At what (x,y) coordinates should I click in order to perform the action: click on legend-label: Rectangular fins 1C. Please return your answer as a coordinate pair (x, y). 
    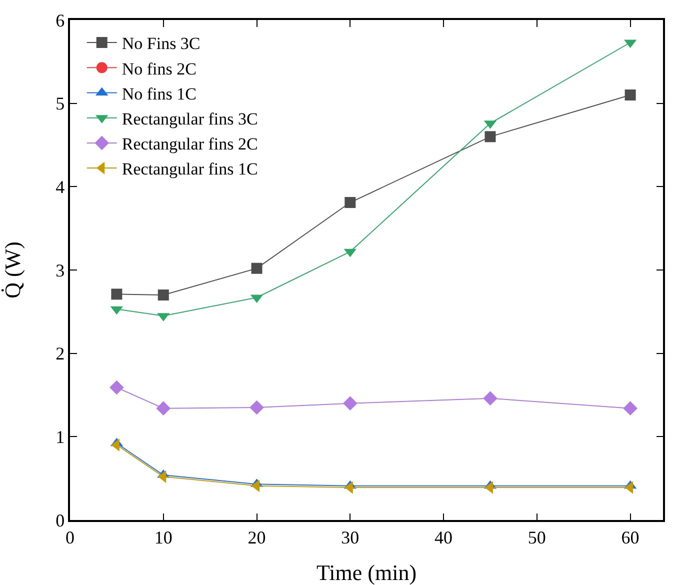
    Looking at the image, I should click on (190, 169).